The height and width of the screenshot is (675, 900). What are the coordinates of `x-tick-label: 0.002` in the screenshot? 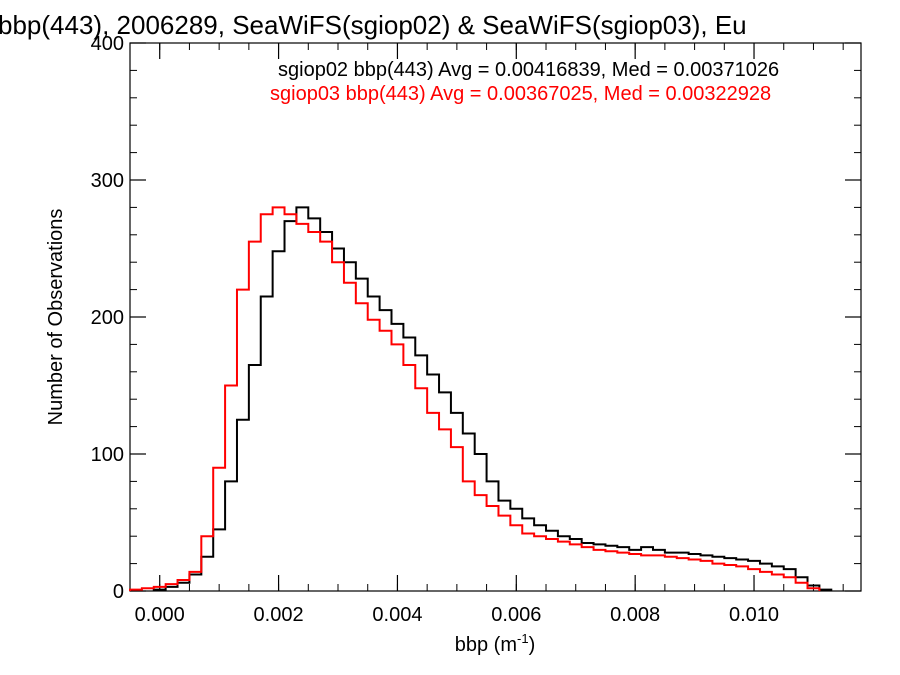 It's located at (279, 615).